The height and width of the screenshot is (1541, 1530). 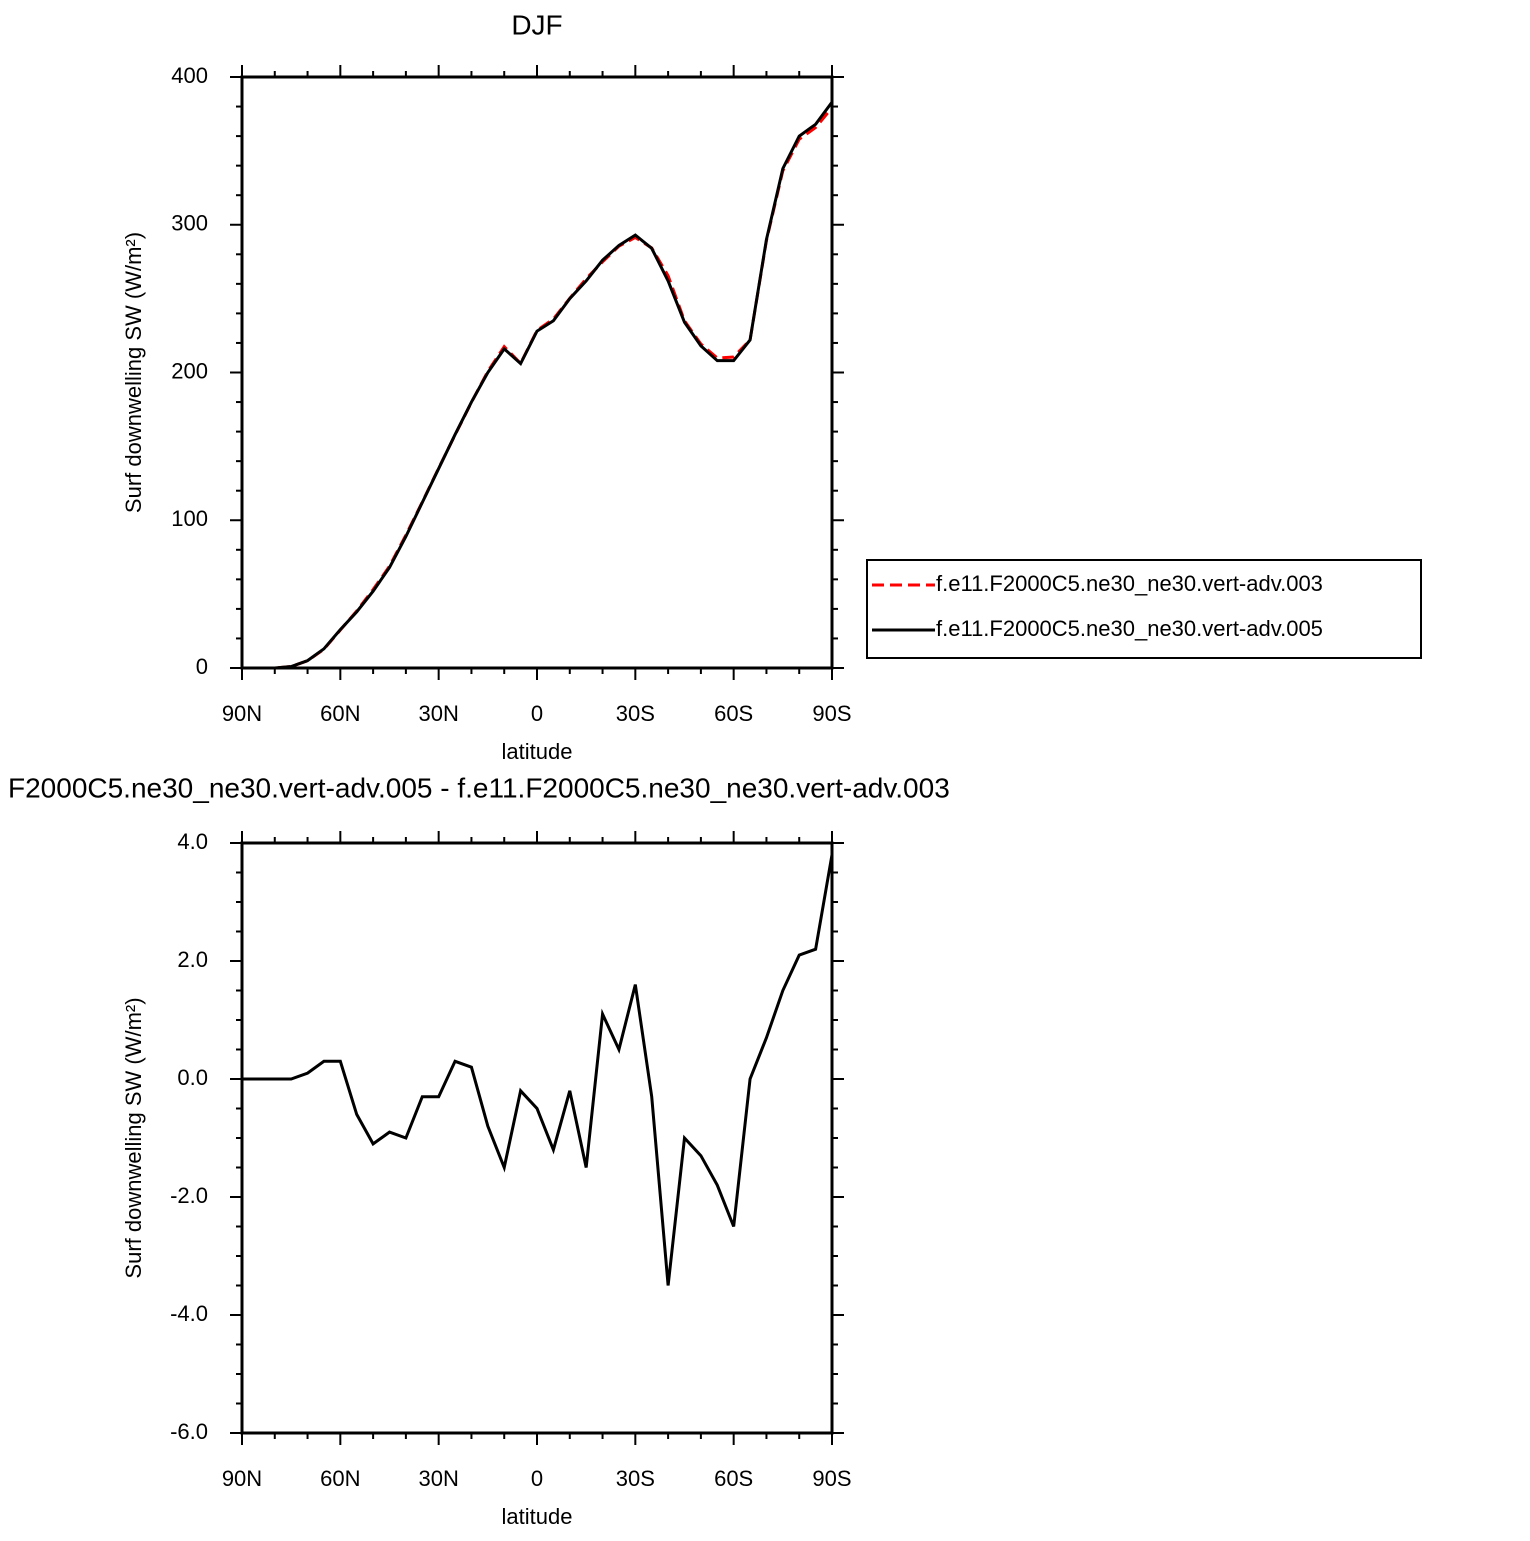 What do you see at coordinates (192, 959) in the screenshot?
I see `y-tick-label: 2.0` at bounding box center [192, 959].